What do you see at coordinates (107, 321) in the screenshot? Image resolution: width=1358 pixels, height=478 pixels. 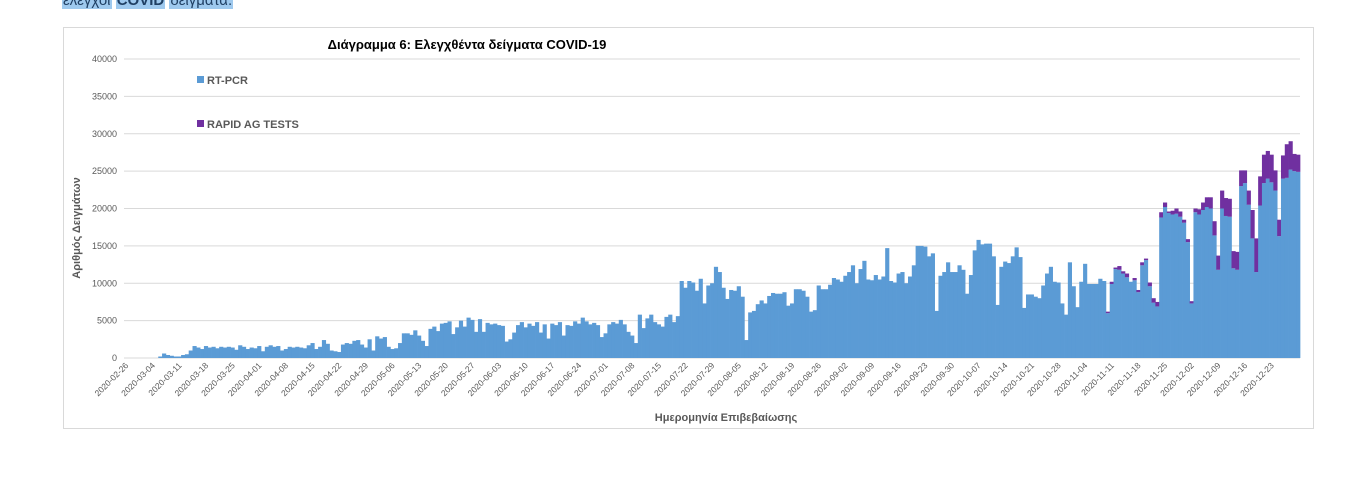 I see `y-tick-label-1: 5000` at bounding box center [107, 321].